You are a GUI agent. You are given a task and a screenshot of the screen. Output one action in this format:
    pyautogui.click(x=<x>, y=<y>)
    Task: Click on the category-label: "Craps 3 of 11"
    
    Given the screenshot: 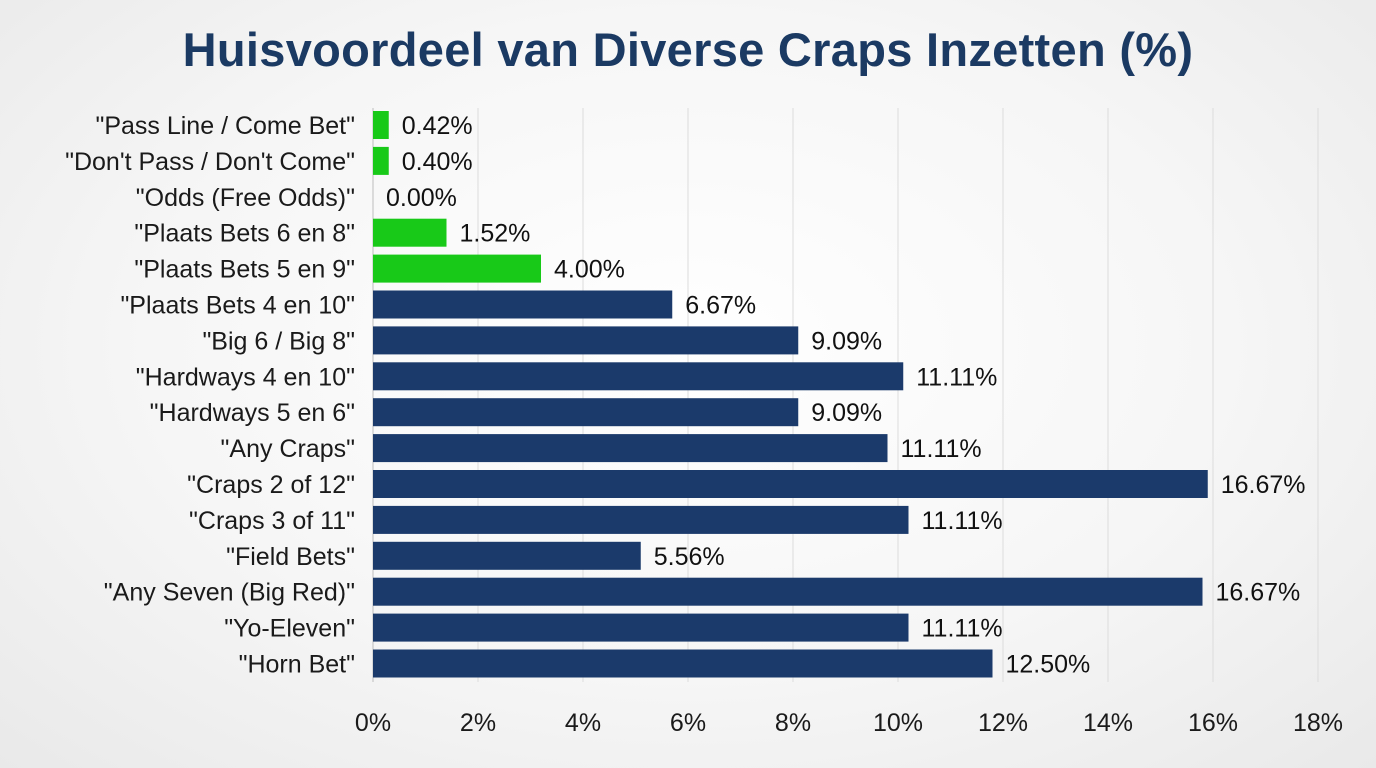 What is the action you would take?
    pyautogui.click(x=272, y=521)
    